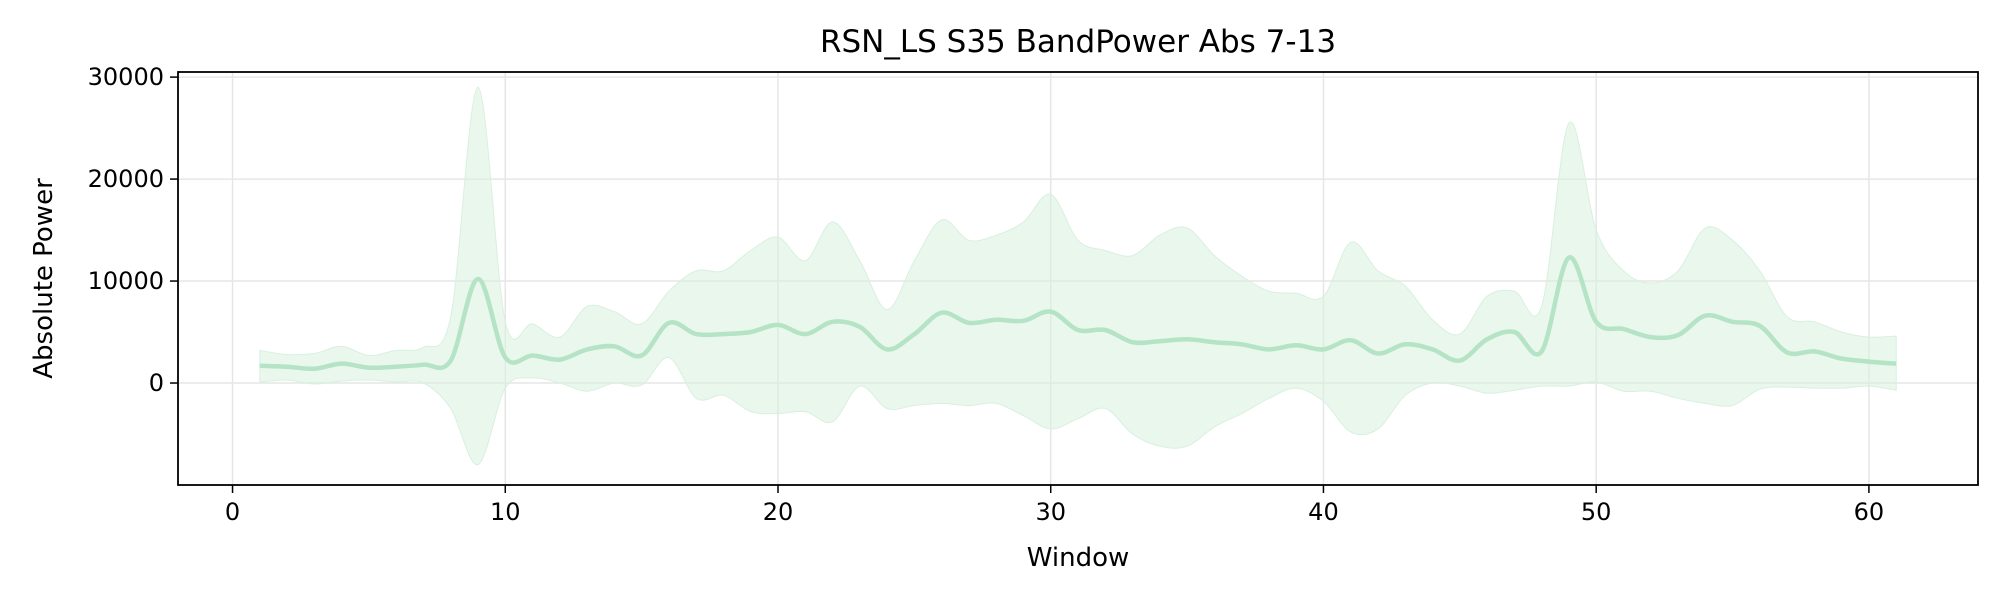 Image resolution: width=2000 pixels, height=600 pixels. I want to click on x-tick-label: 40, so click(1323, 512).